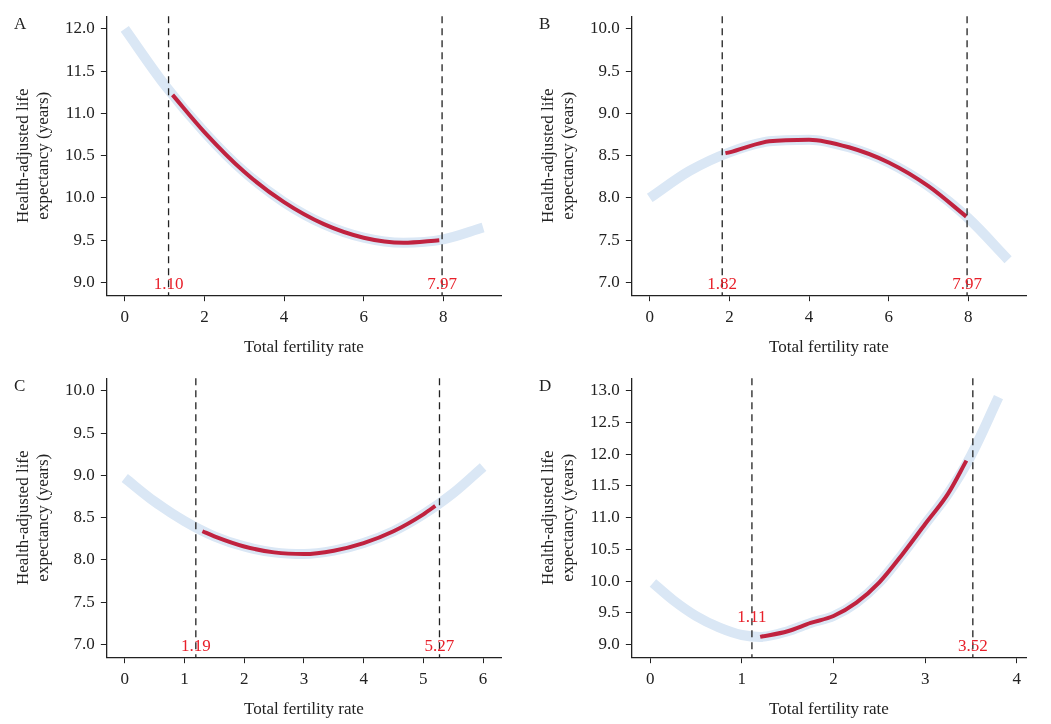 The image size is (1051, 724). Describe the element at coordinates (972, 646) in the screenshot. I see `ref-line-label: 3.52` at that location.